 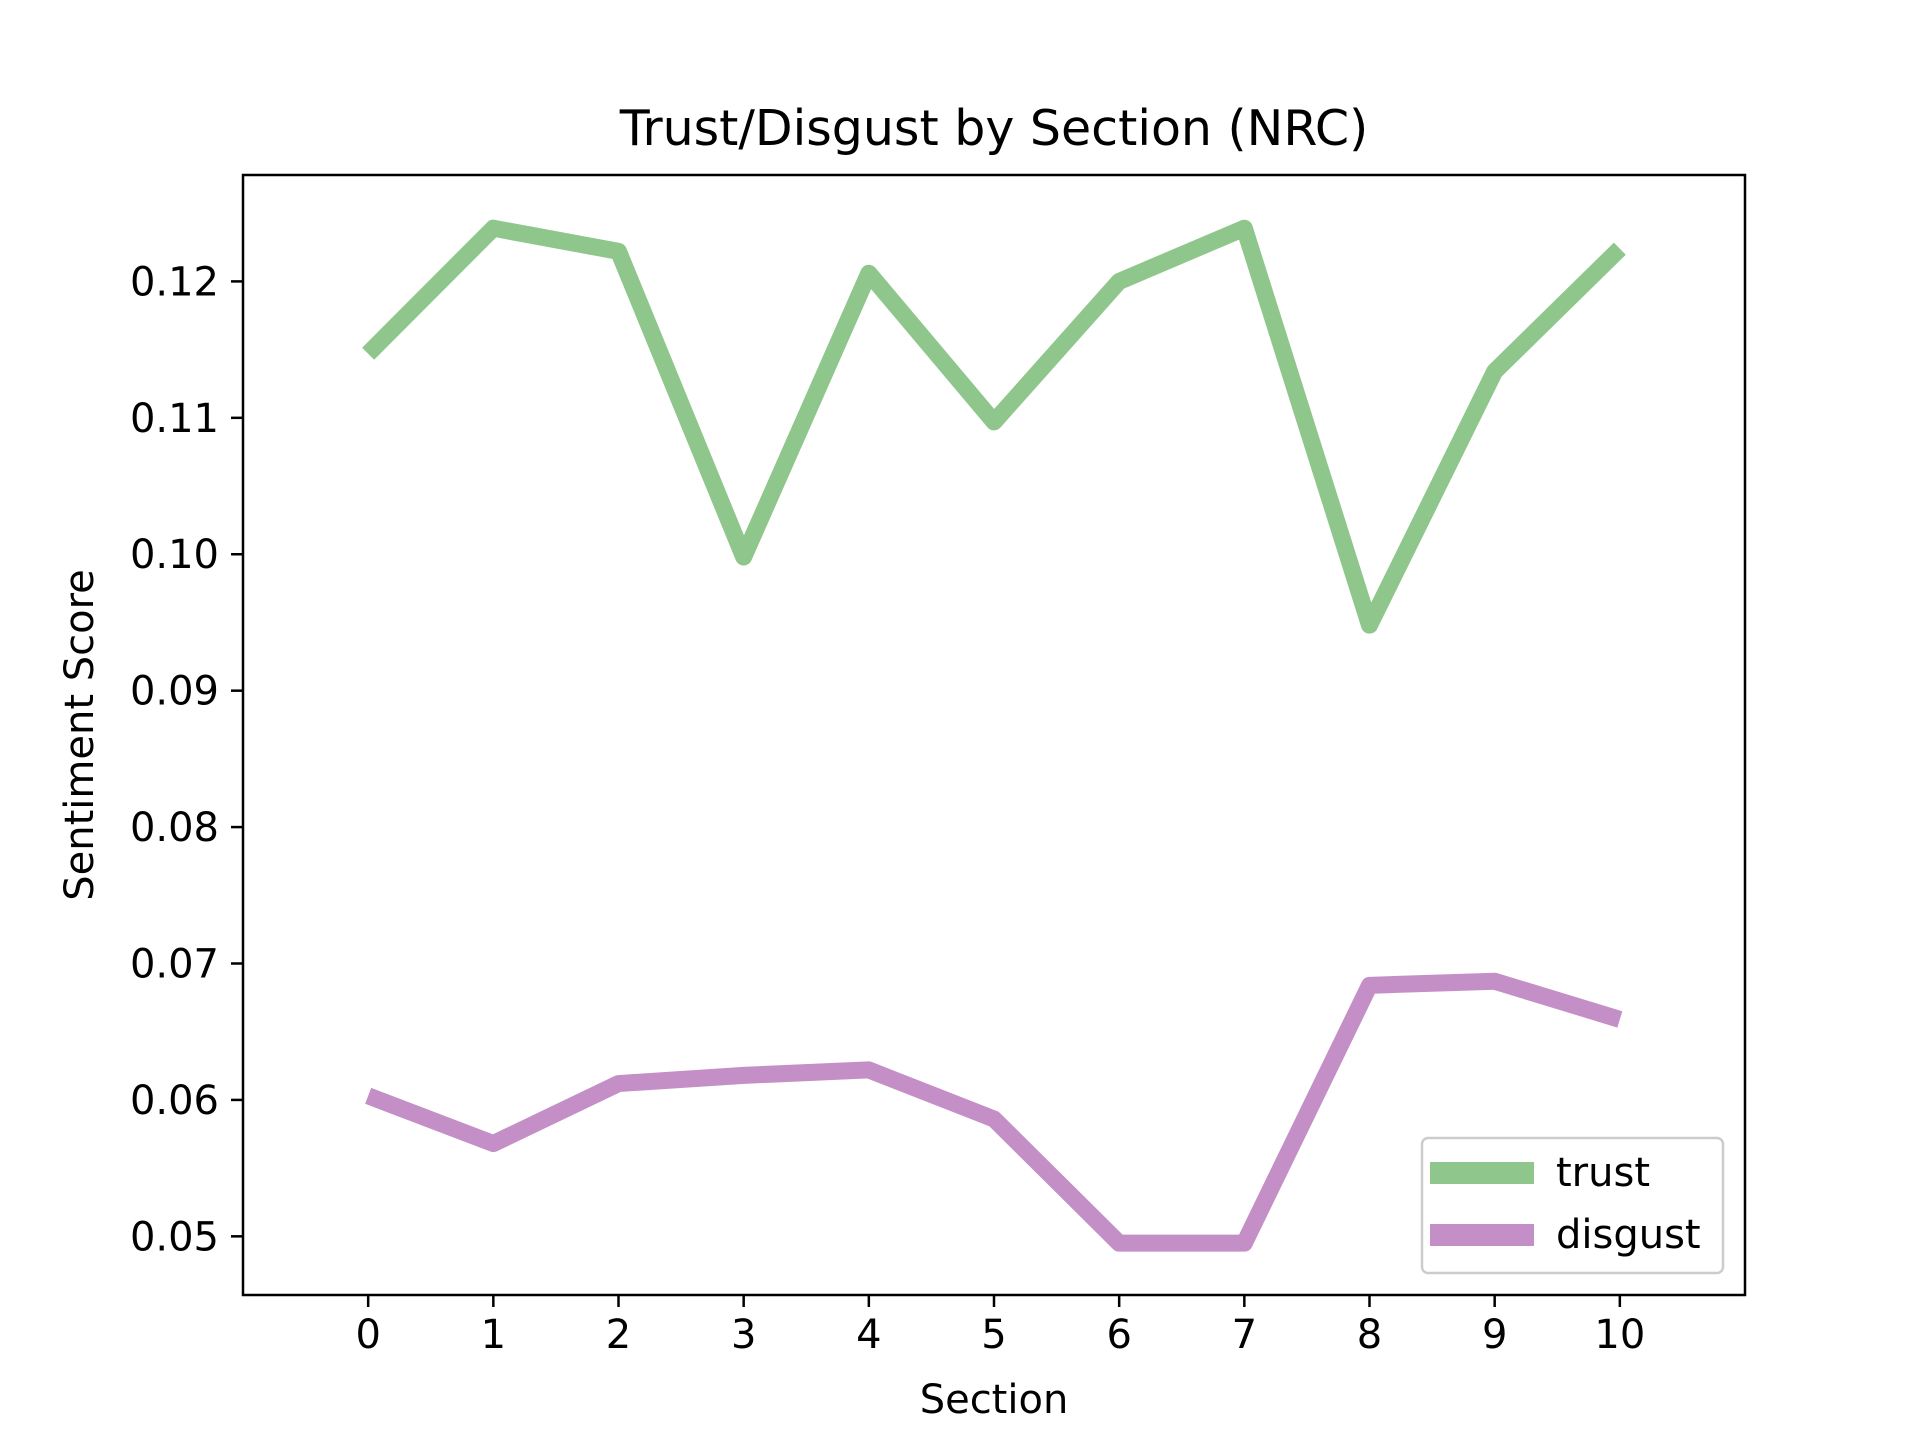 I want to click on series-line-disgust, so click(x=994, y=1112).